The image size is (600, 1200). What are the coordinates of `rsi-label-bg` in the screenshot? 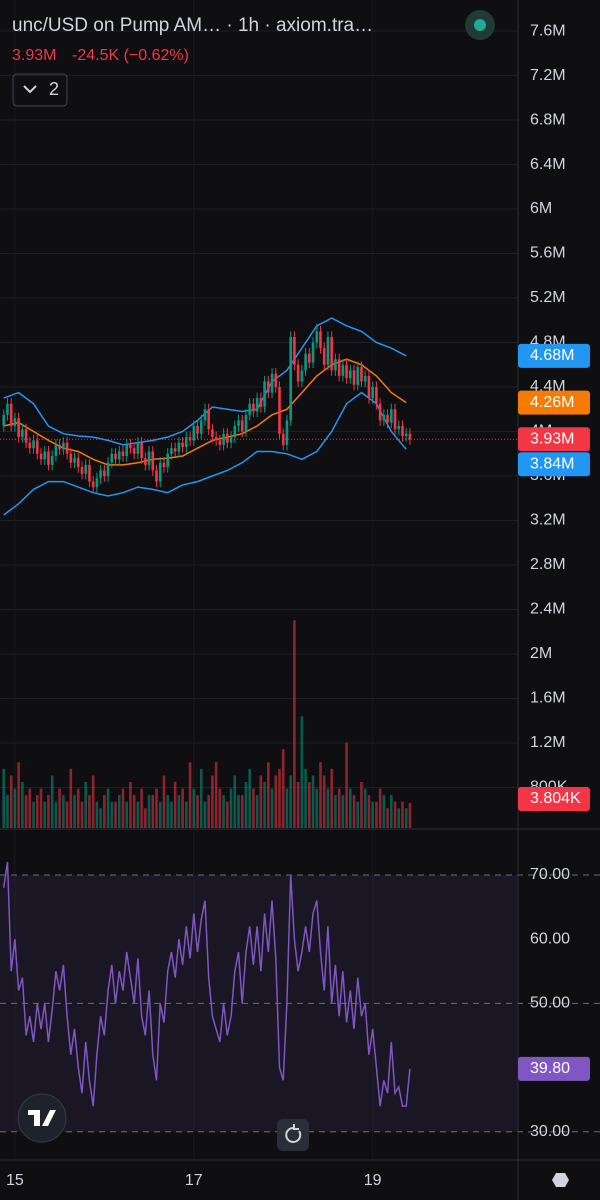 It's located at (554, 1068).